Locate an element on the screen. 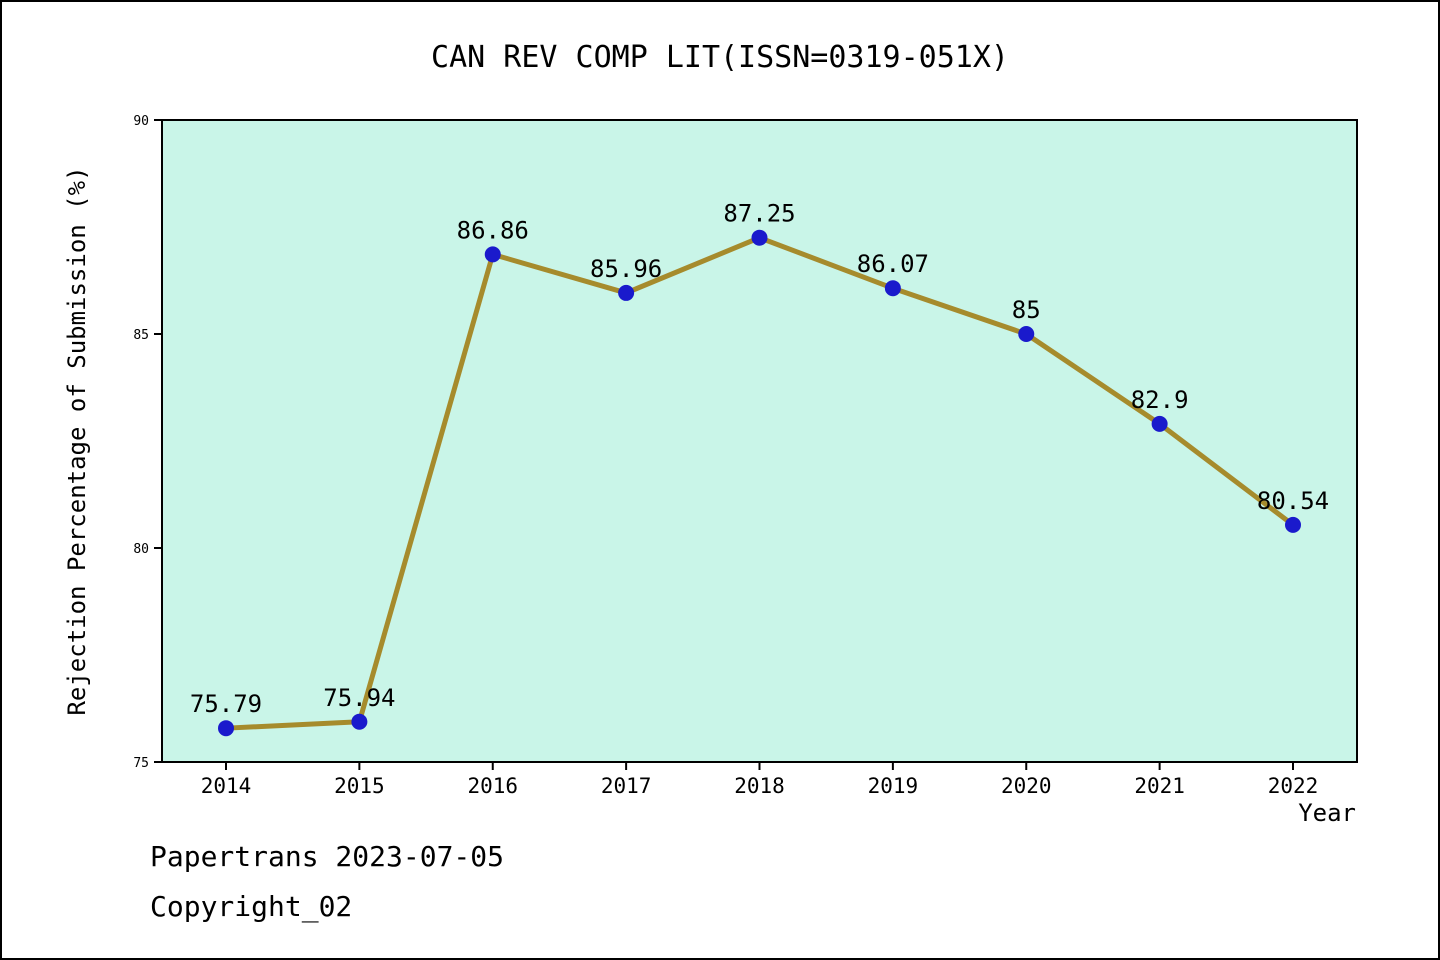  x-tick-label: 2021 is located at coordinates (1159, 786).